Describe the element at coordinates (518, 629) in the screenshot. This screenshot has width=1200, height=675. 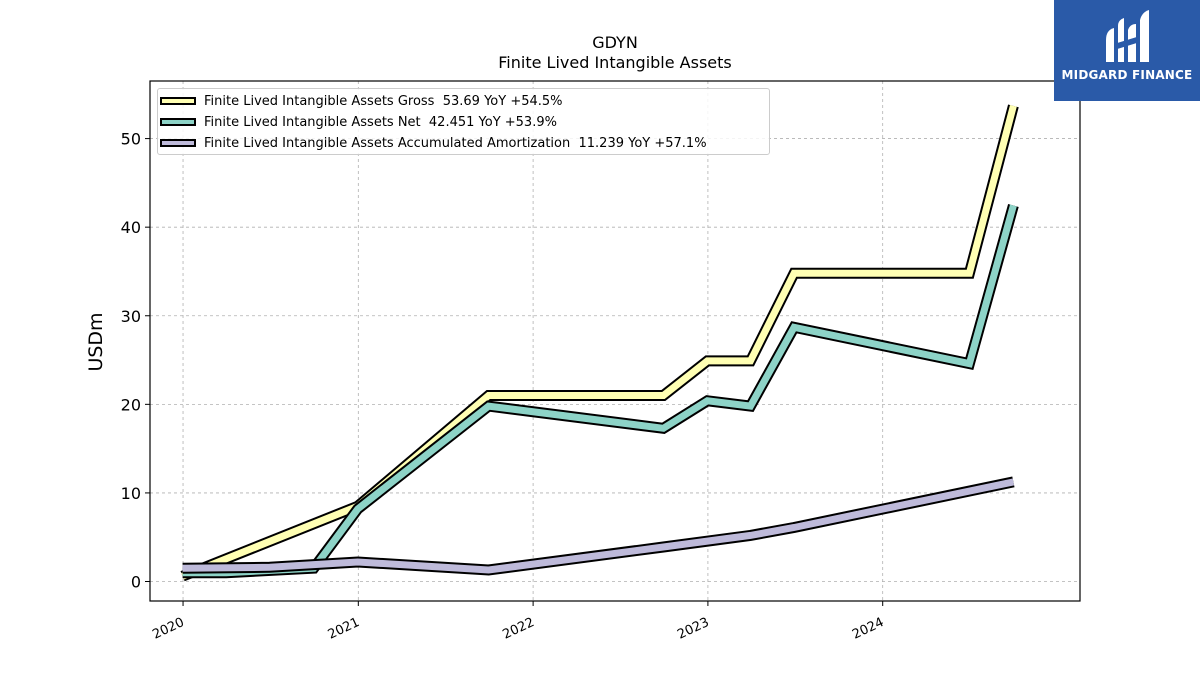
I see `x-tick-label: 2022` at that location.